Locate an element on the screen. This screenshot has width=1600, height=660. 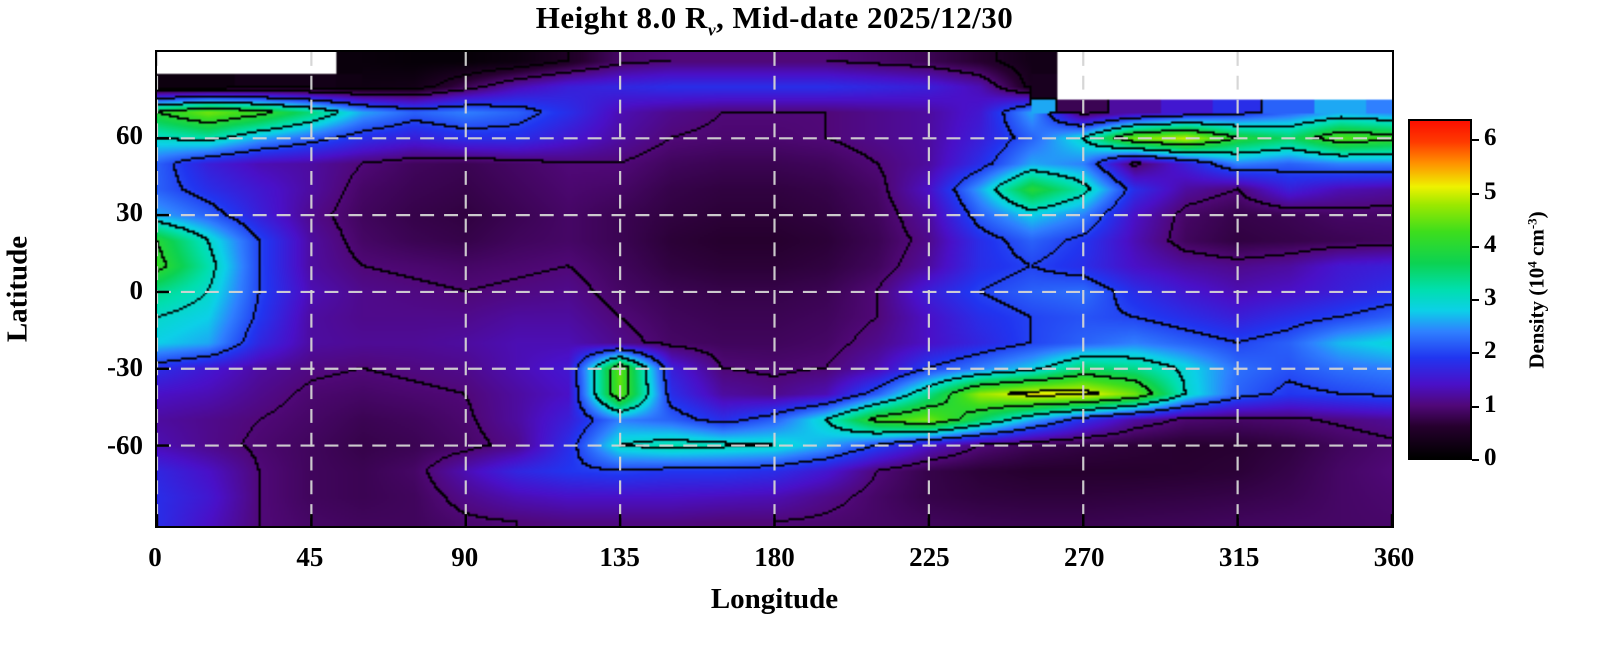
x-axis-title: Longitude is located at coordinates (774, 599).